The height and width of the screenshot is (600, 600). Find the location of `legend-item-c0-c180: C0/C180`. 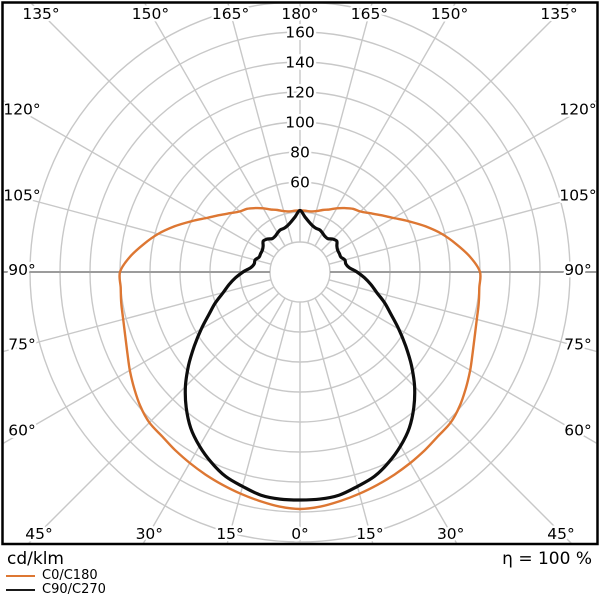

legend-item-c0-c180: C0/C180 is located at coordinates (56, 576).